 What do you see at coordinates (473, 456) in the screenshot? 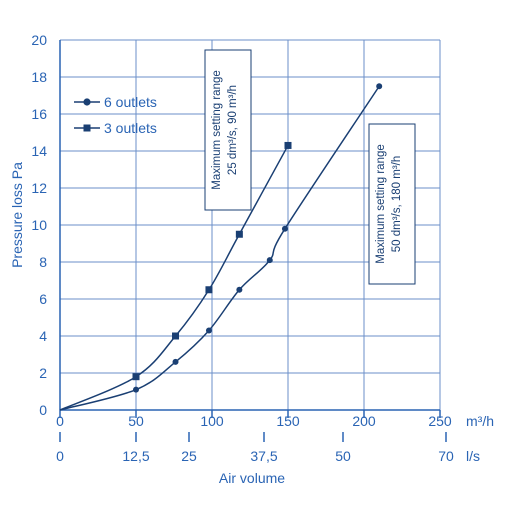
I see `x-unit-ls: l/s` at bounding box center [473, 456].